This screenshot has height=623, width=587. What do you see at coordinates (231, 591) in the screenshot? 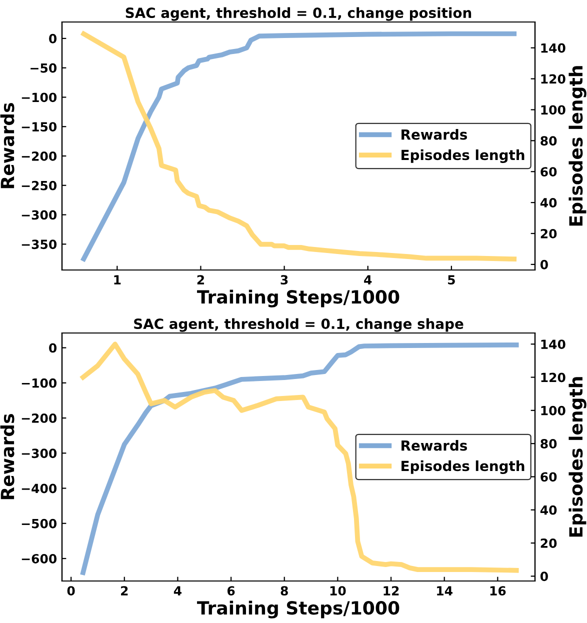
I see `x-tick-label: 6` at bounding box center [231, 591].